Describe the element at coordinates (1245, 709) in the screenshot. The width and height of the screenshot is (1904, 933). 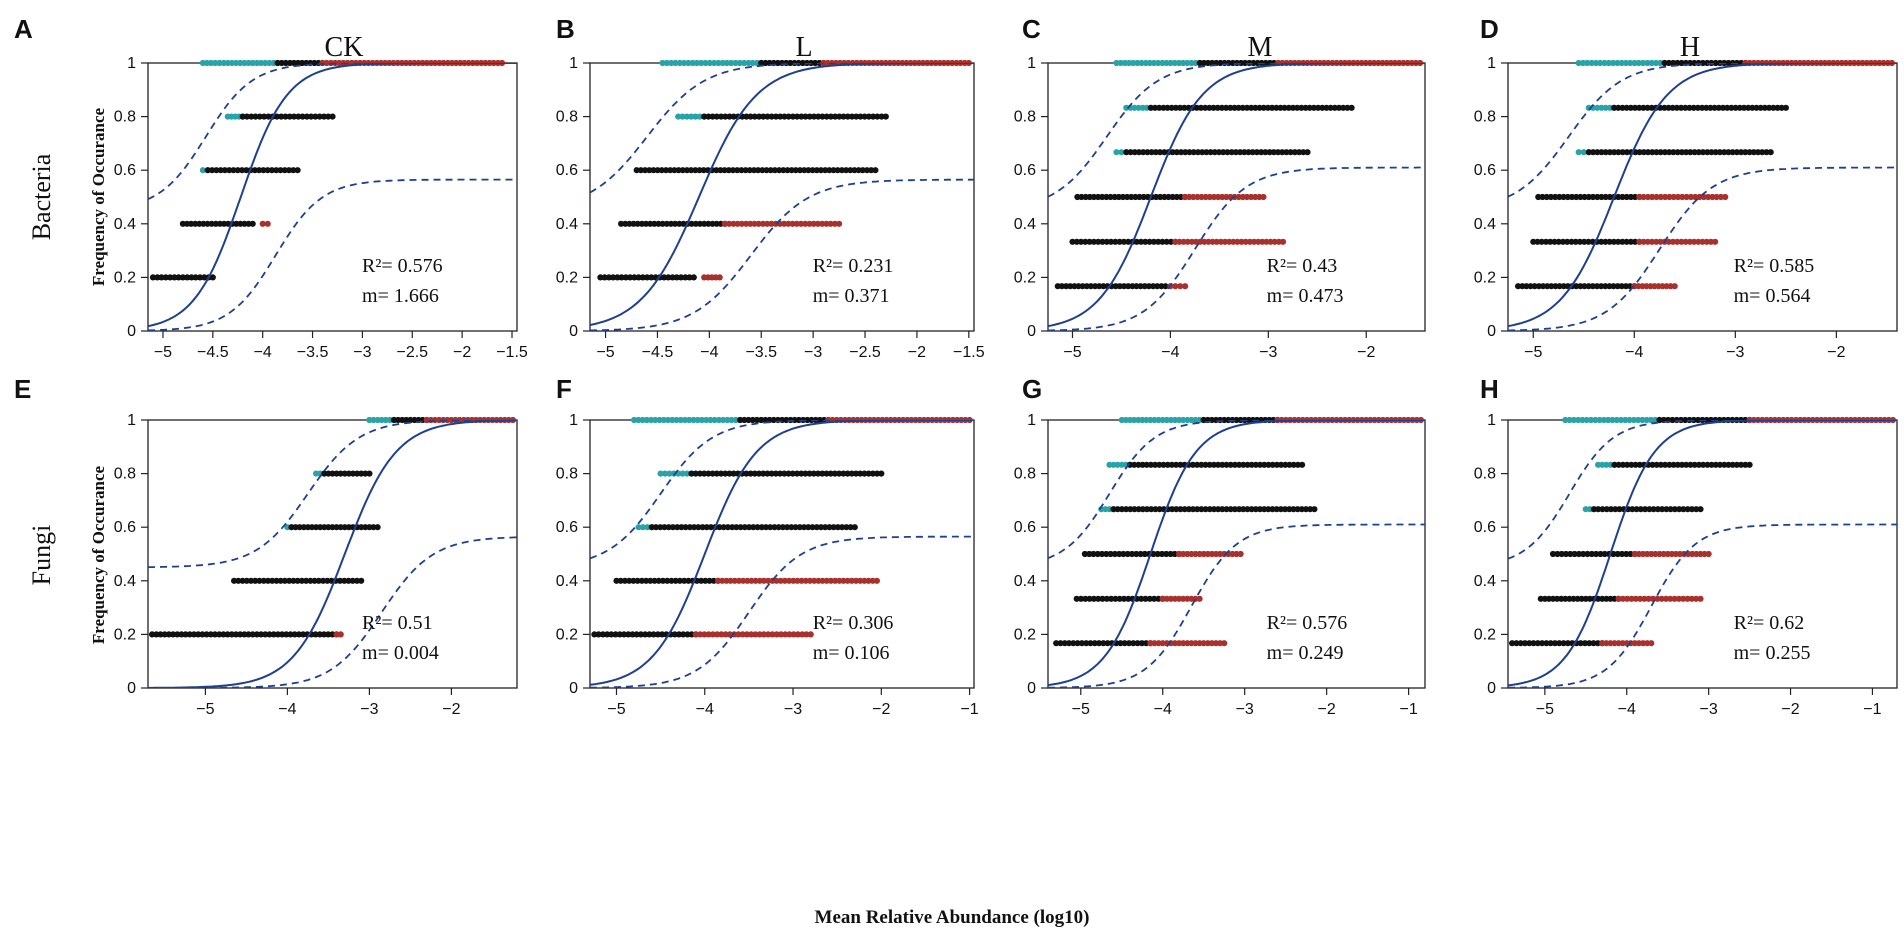
I see `x-tick-label-g: −3` at that location.